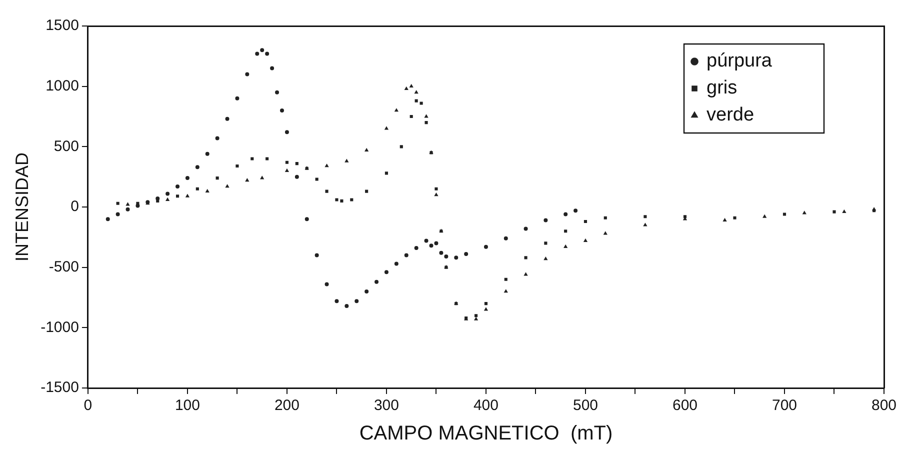 This screenshot has height=458, width=920. I want to click on x-tick-label: 200, so click(287, 405).